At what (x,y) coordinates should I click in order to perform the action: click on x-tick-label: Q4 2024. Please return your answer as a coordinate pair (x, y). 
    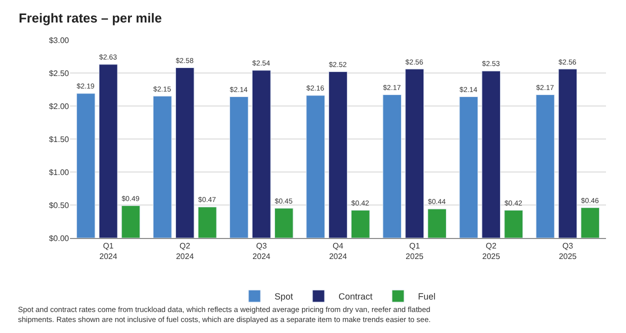
    Looking at the image, I should click on (338, 251).